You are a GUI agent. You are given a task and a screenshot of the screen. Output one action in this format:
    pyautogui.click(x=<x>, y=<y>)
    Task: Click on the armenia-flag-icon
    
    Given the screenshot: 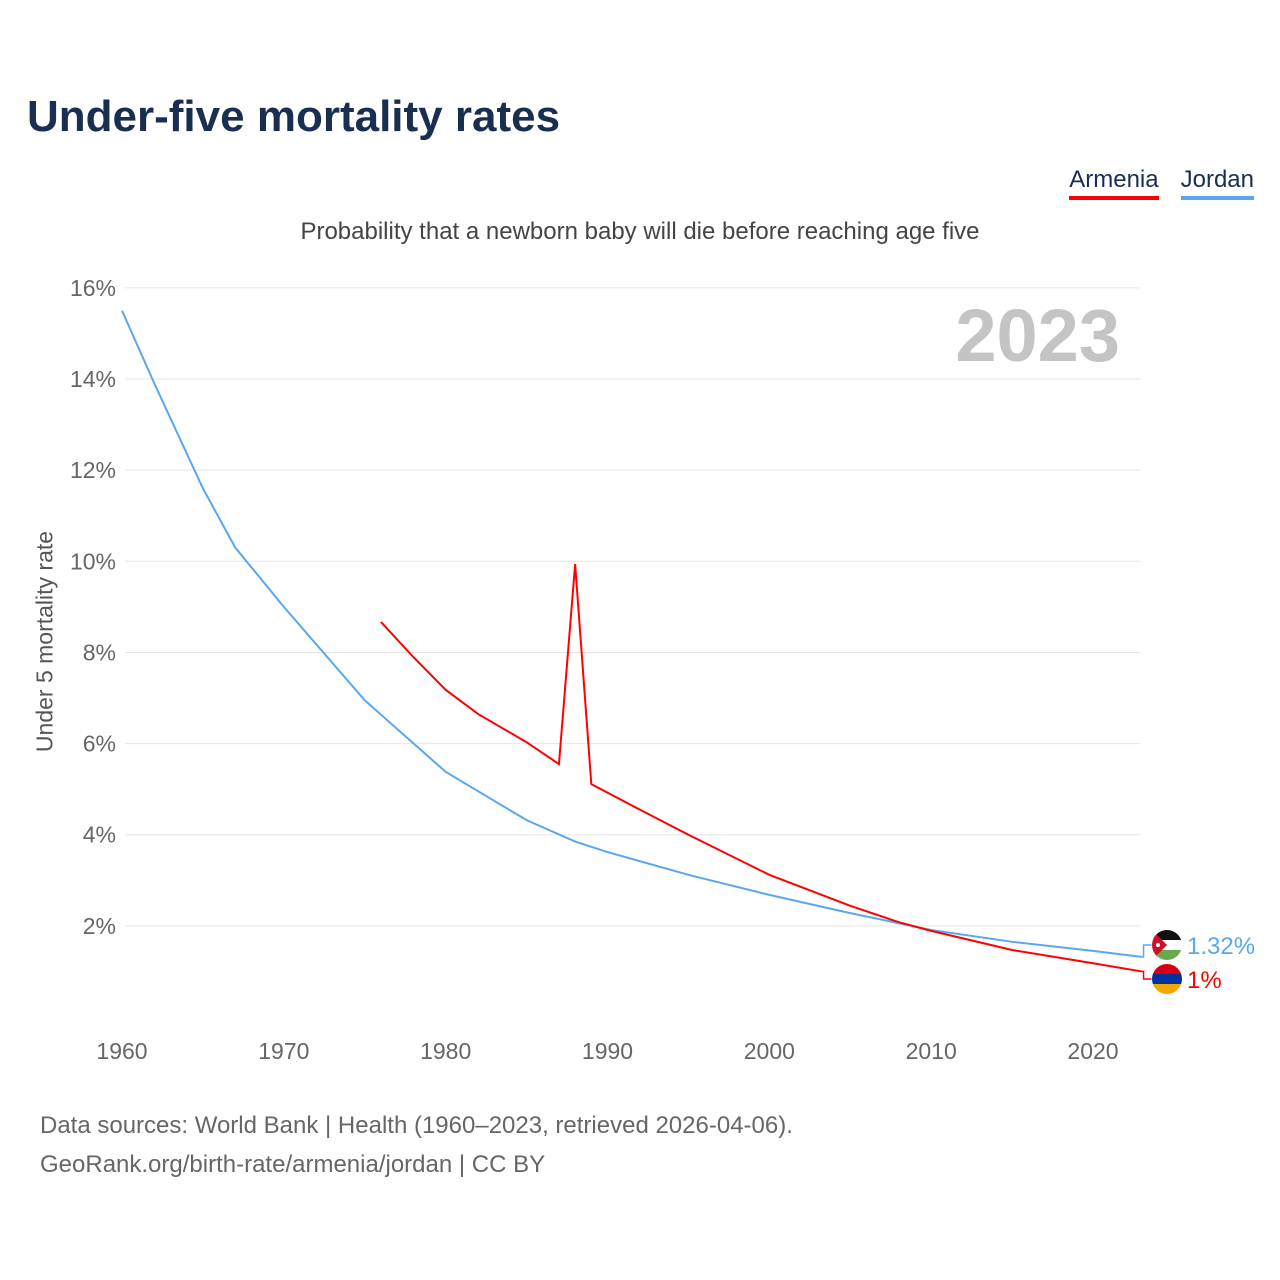 What is the action you would take?
    pyautogui.click(x=1167, y=979)
    